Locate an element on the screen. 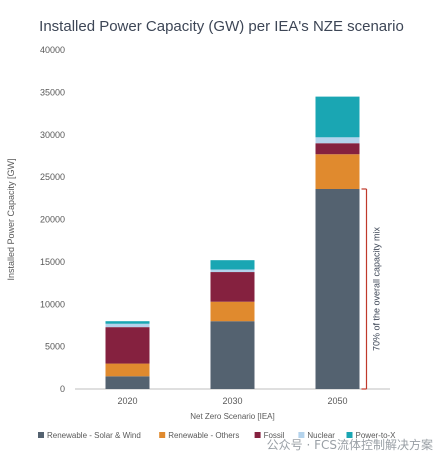  x-tick-label: 2030 is located at coordinates (232, 401).